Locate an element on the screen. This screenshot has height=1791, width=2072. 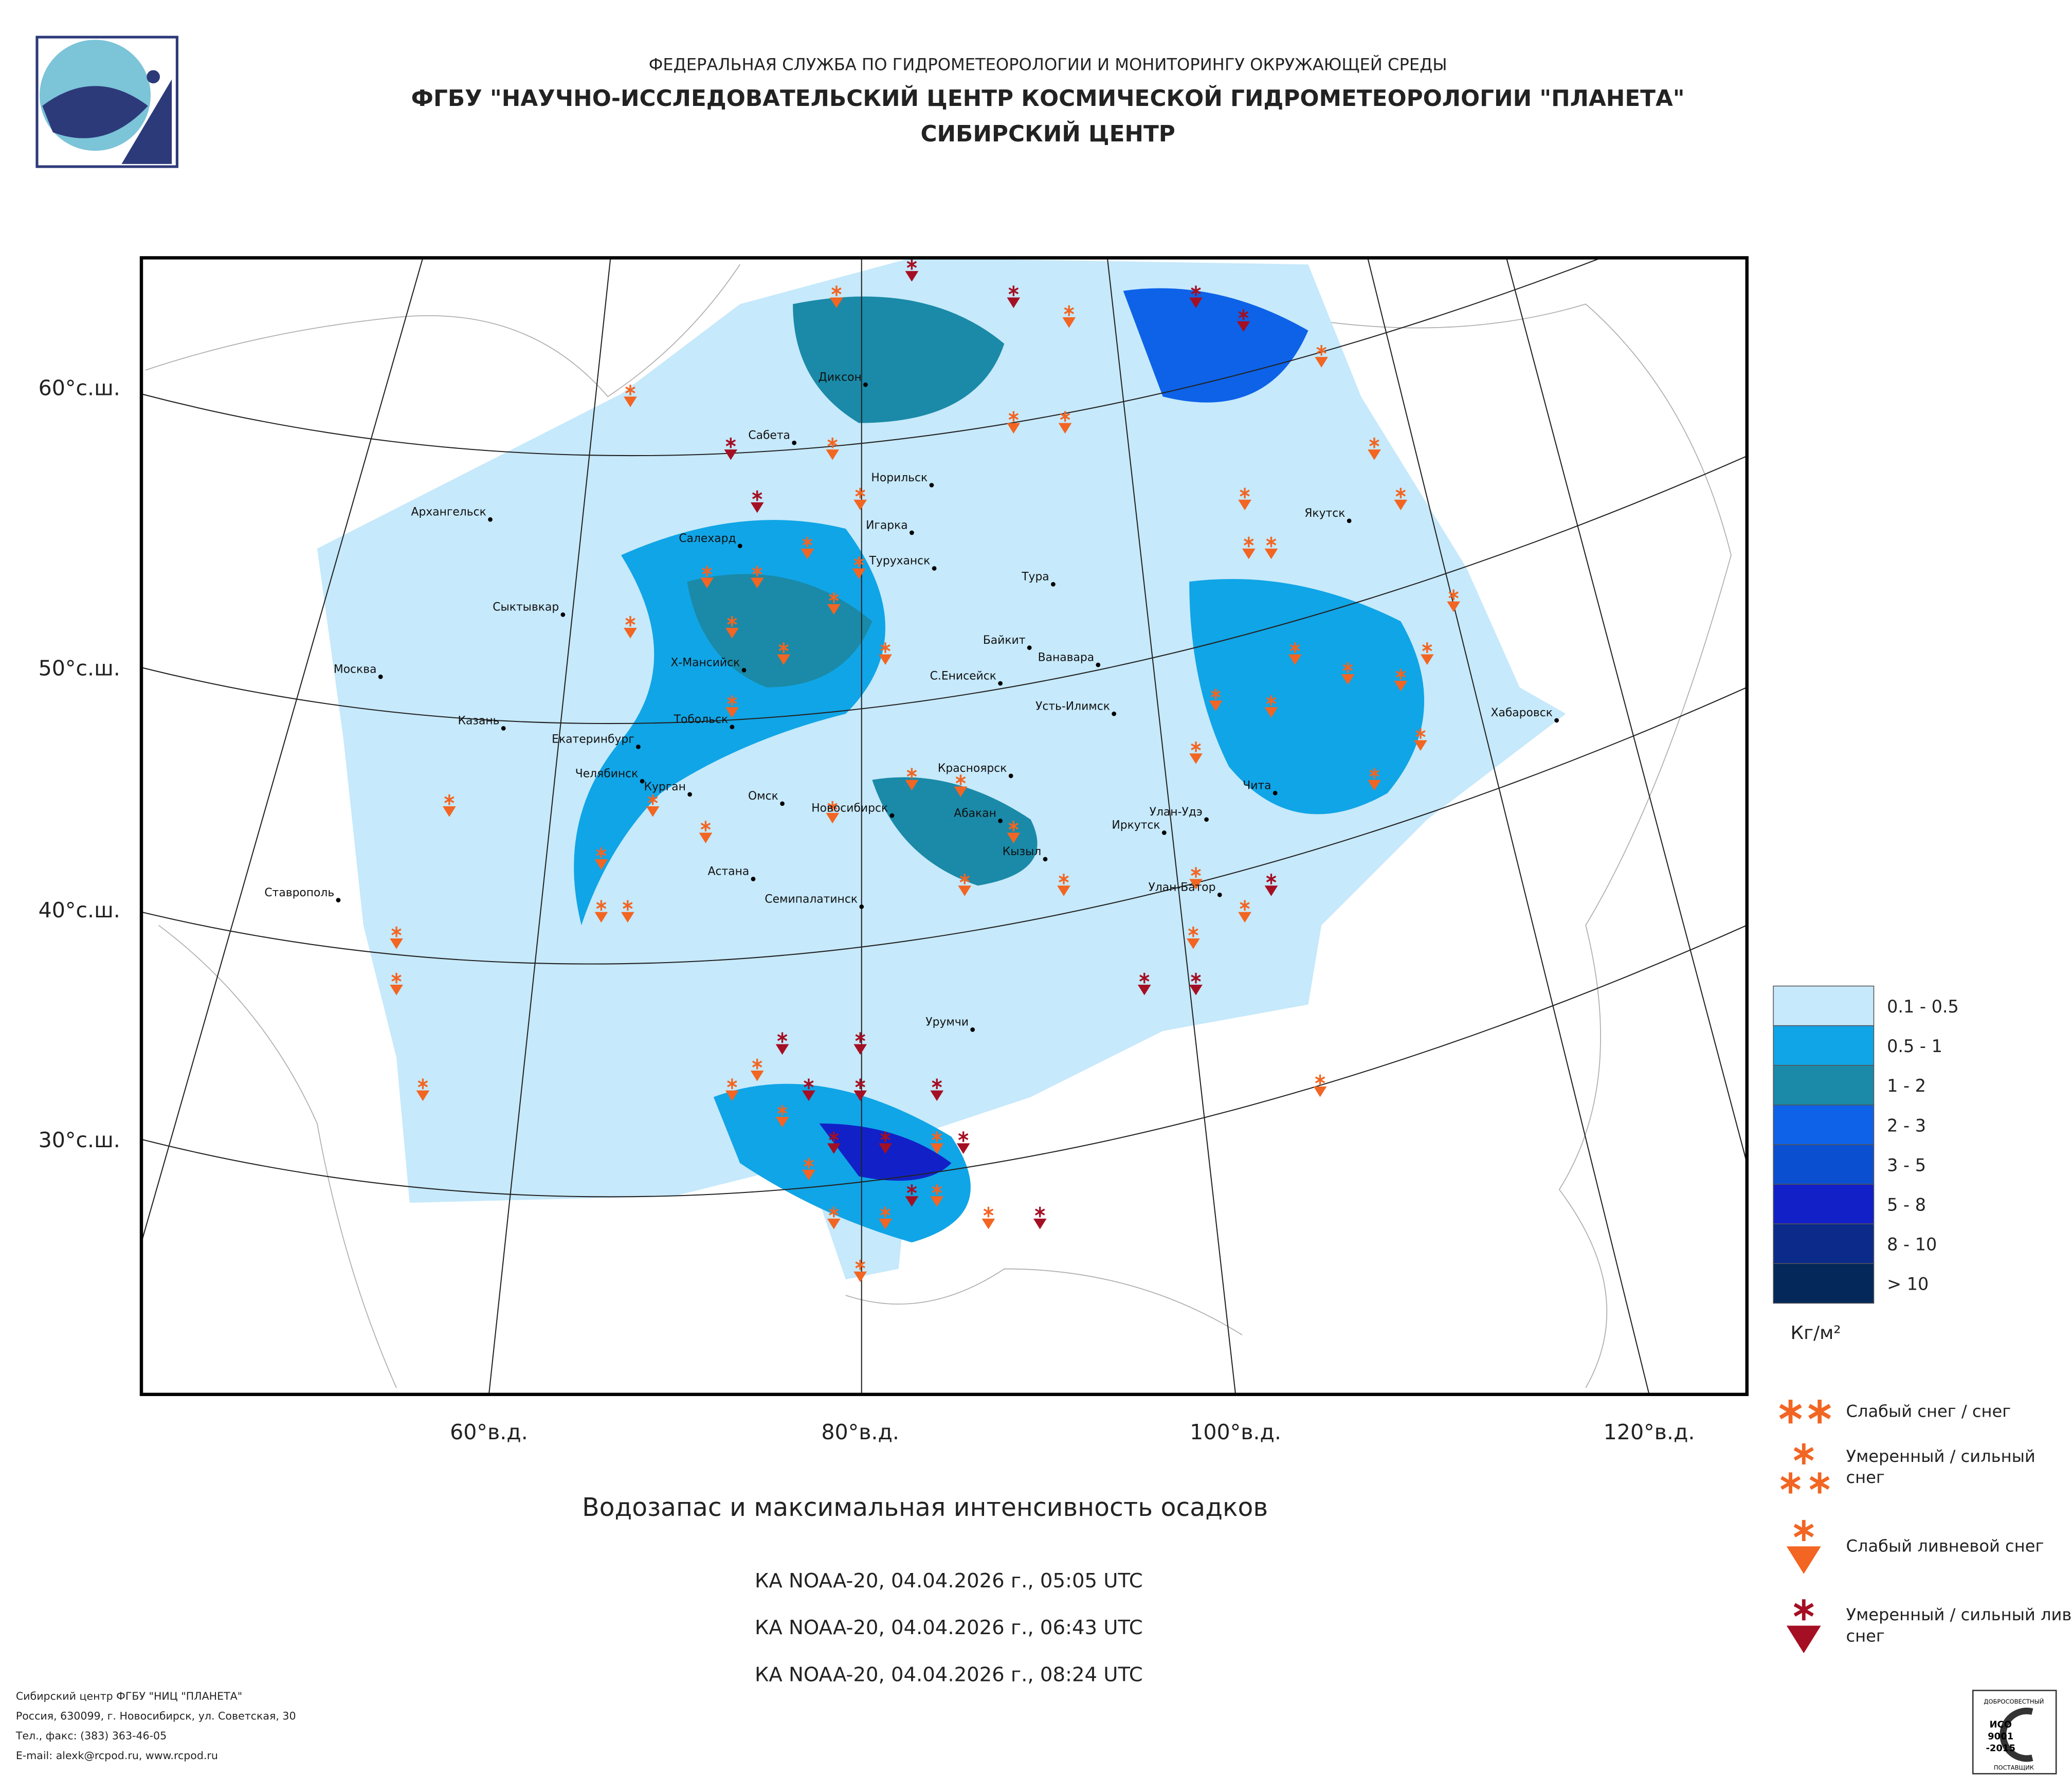
caption-pass: КА NOAA-20, 04.04.2026 г., 05:05 UTC is located at coordinates (949, 1581).